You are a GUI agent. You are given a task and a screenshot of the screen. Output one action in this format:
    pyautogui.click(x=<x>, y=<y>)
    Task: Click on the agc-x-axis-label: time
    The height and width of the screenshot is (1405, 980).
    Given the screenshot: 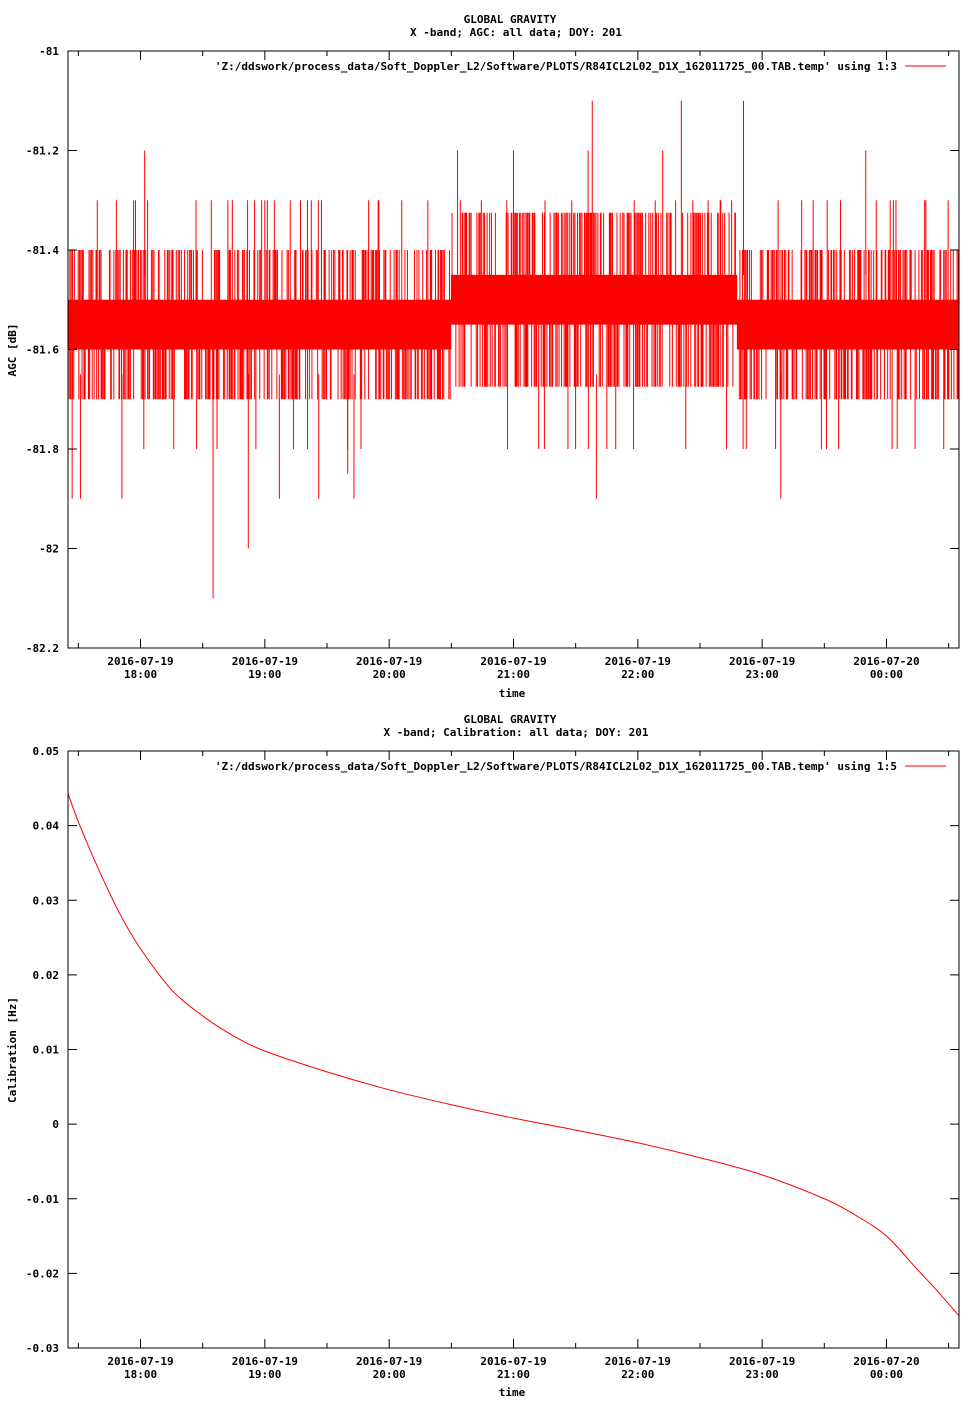 What is the action you would take?
    pyautogui.click(x=512, y=693)
    